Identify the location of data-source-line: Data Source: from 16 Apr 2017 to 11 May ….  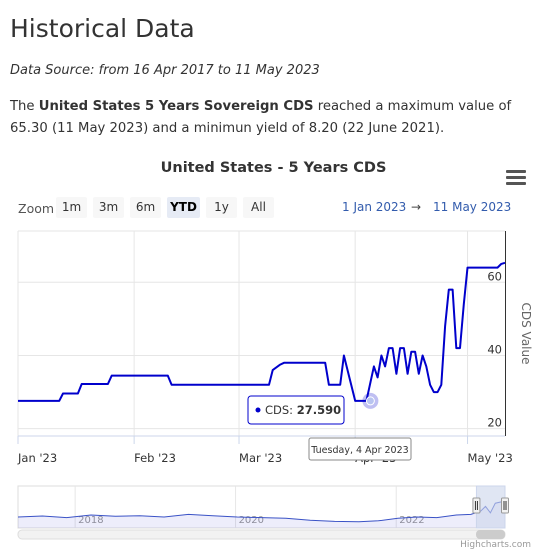
(165, 70).